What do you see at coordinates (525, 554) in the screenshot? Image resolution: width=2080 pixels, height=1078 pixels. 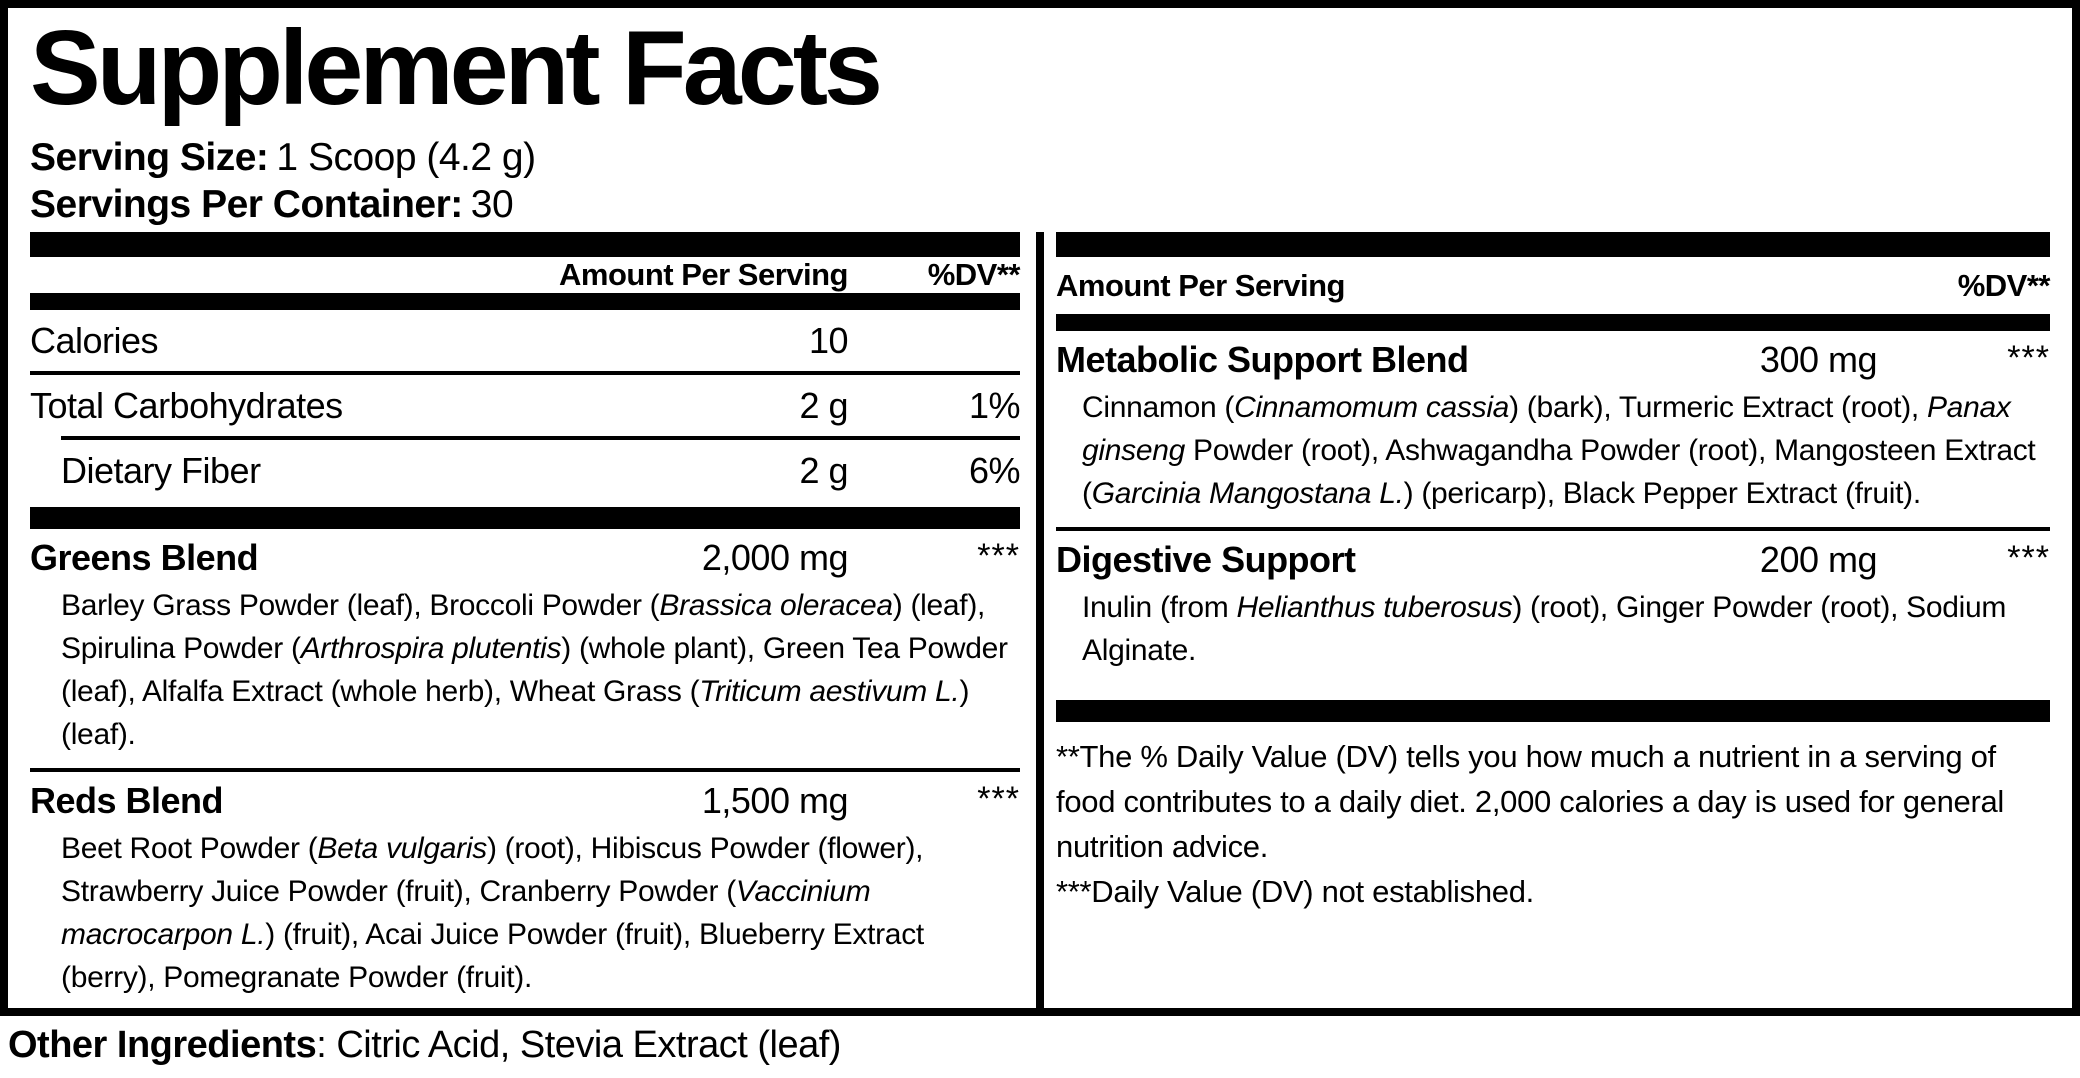 I see `blend-row-greens: Greens Blend 2,000 mg ***` at bounding box center [525, 554].